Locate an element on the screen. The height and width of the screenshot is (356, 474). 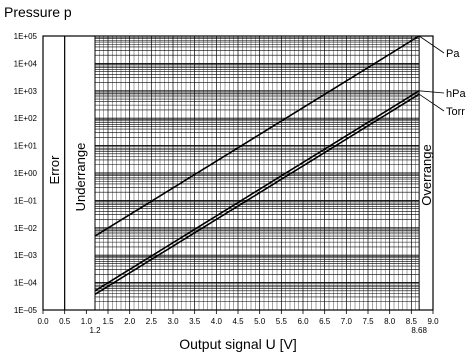
series-label-pa: Pa is located at coordinates (453, 54).